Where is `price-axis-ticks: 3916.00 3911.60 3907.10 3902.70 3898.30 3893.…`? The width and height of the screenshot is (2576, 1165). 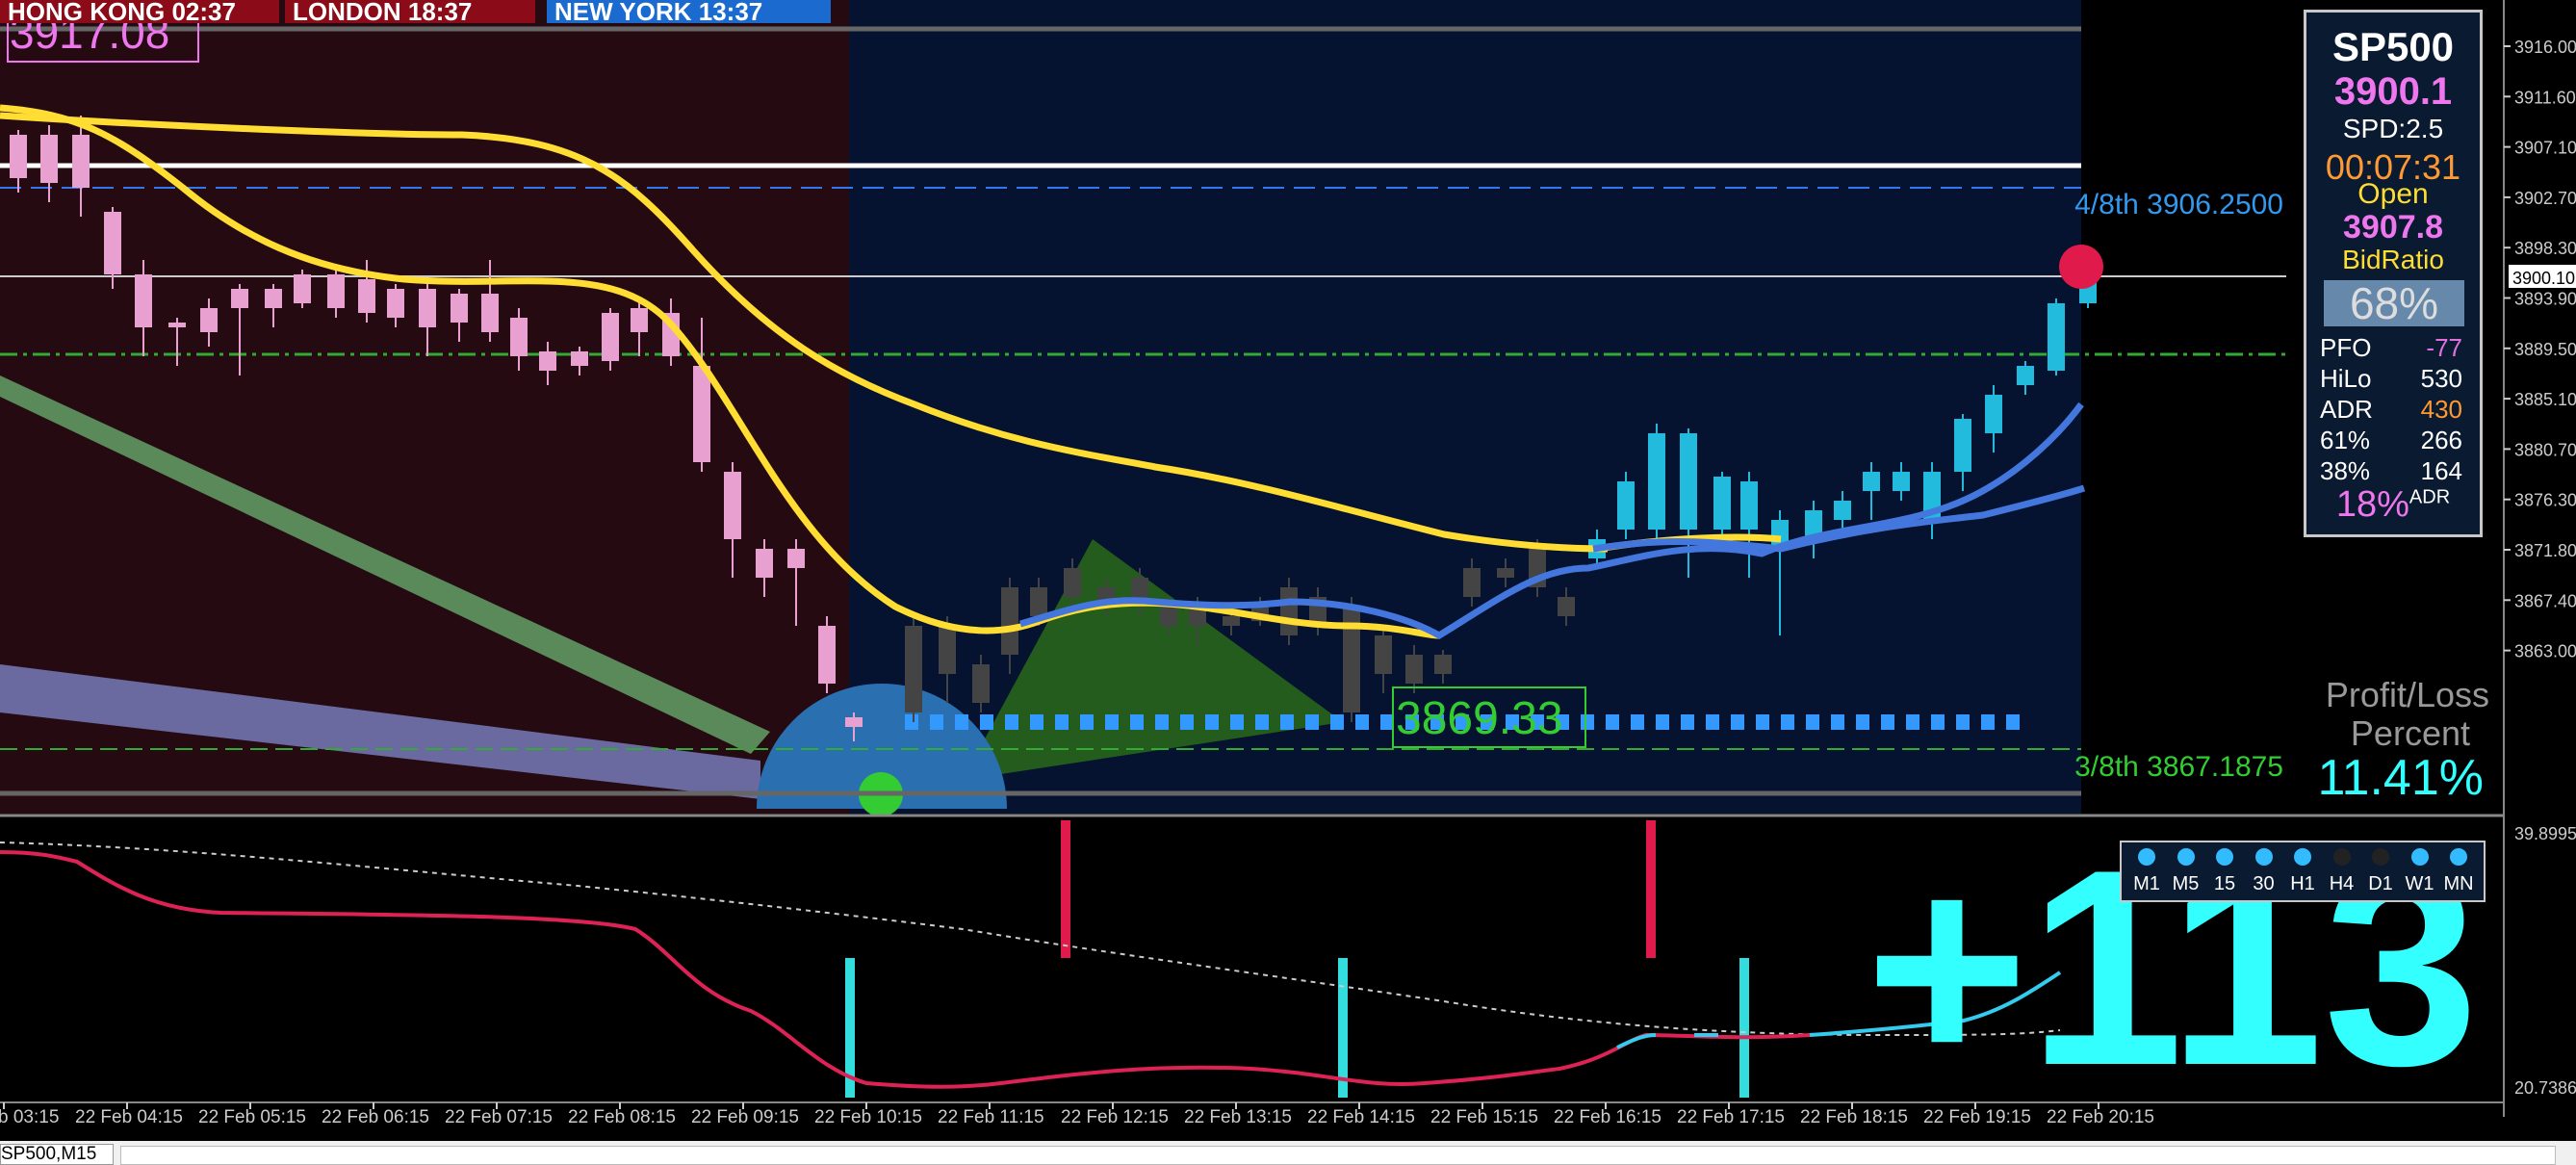 price-axis-ticks: 3916.00 3911.60 3907.10 3902.70 3898.30 3893.… is located at coordinates (2540, 349).